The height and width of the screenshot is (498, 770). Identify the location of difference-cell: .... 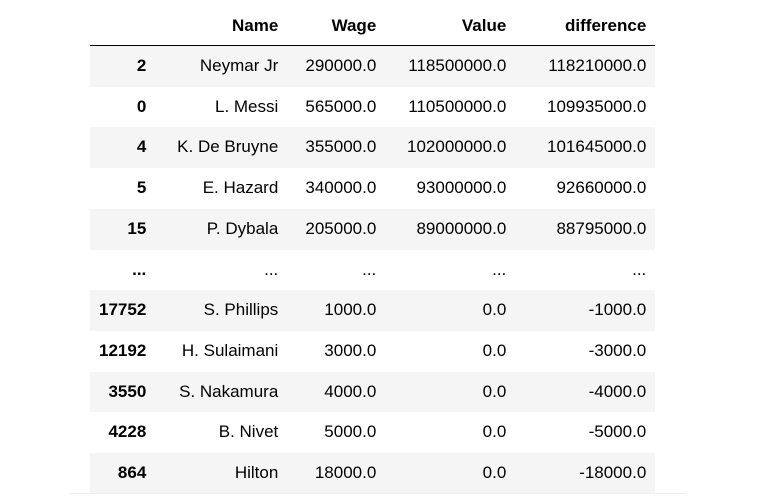
(639, 269).